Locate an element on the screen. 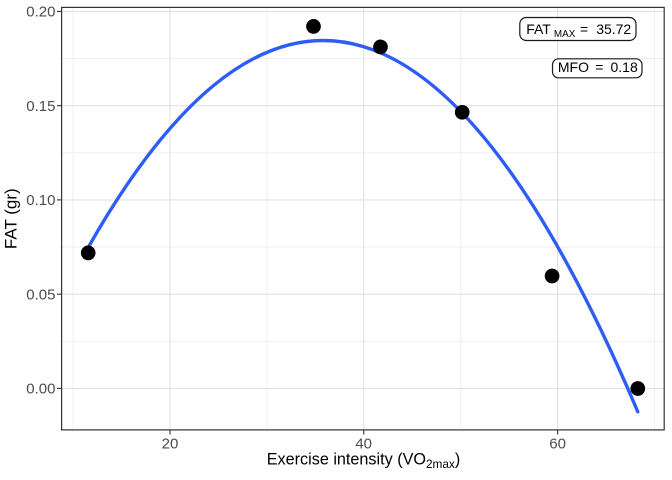 This screenshot has width=672, height=480. svg-text: FAT (gr) is located at coordinates (11, 218).